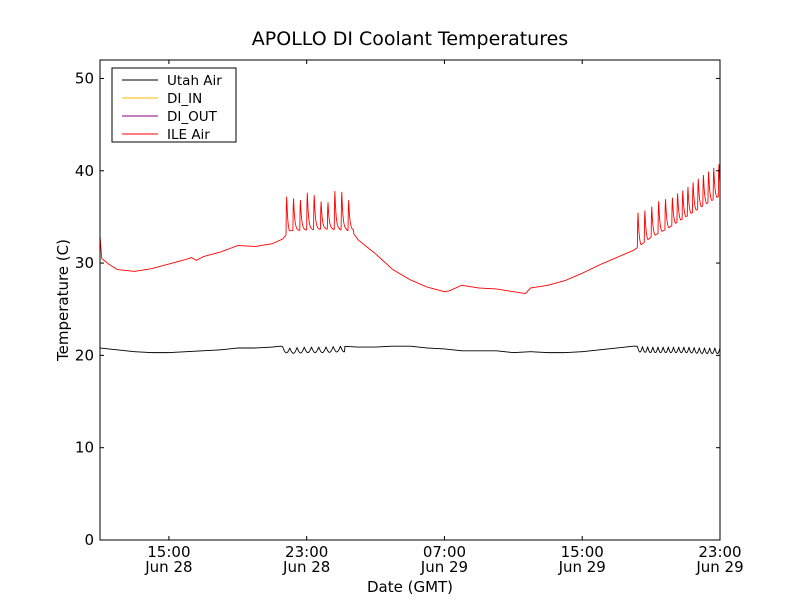  What do you see at coordinates (89, 540) in the screenshot?
I see `y-tick-label: 0` at bounding box center [89, 540].